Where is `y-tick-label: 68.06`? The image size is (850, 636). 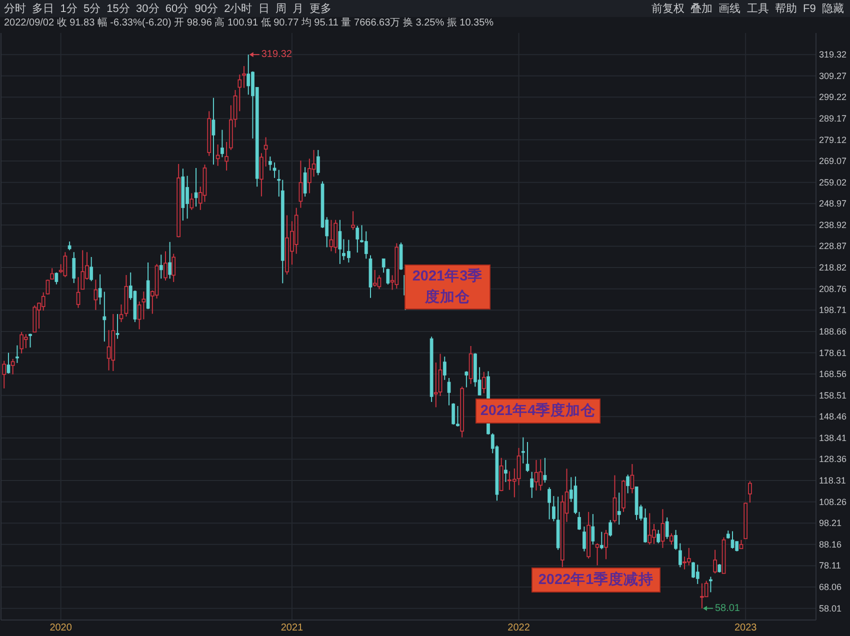
y-tick-label: 68.06 is located at coordinates (830, 587).